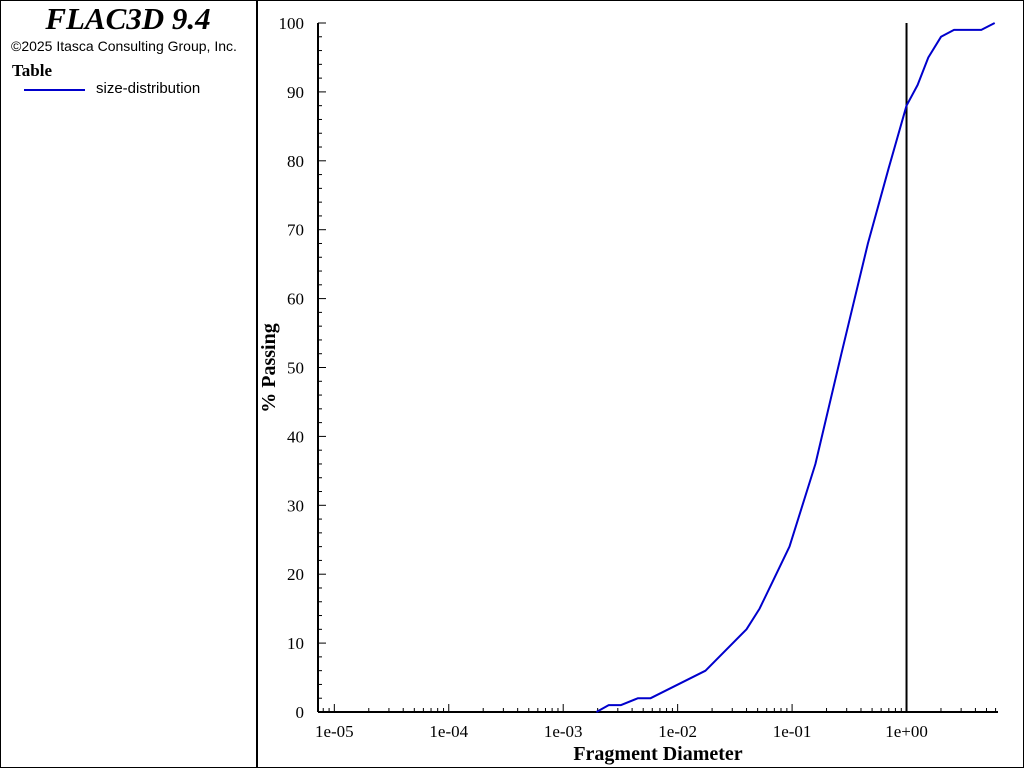 The width and height of the screenshot is (1024, 768). I want to click on x-tick-label: 1e-05, so click(334, 731).